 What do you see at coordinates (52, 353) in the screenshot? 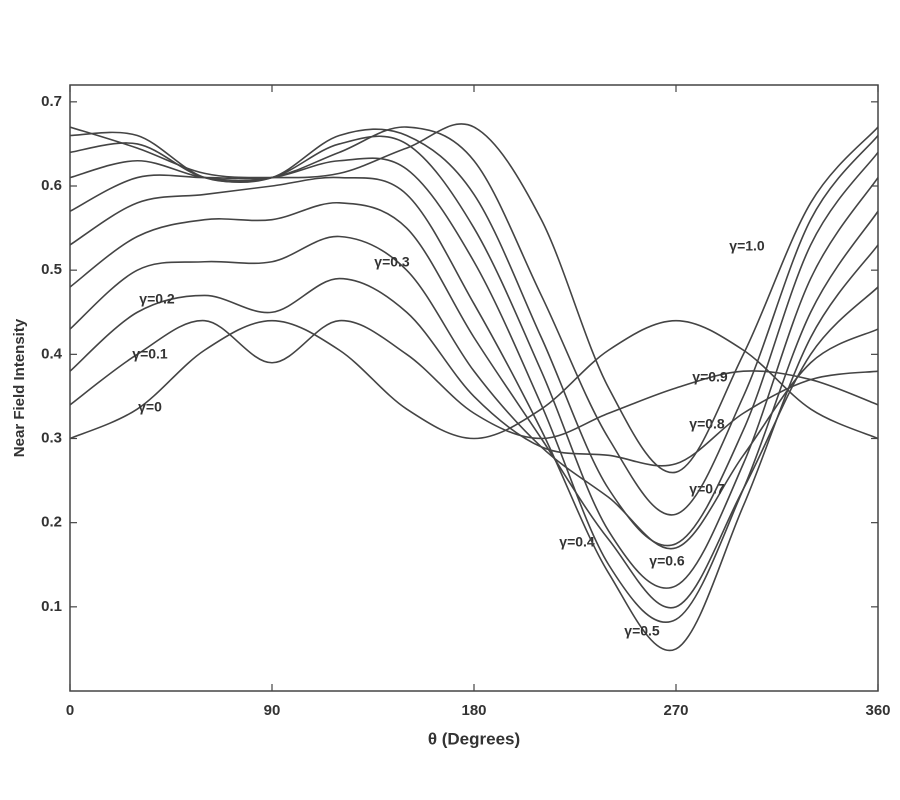
I see `y-tick-label: 0.4` at bounding box center [52, 353].